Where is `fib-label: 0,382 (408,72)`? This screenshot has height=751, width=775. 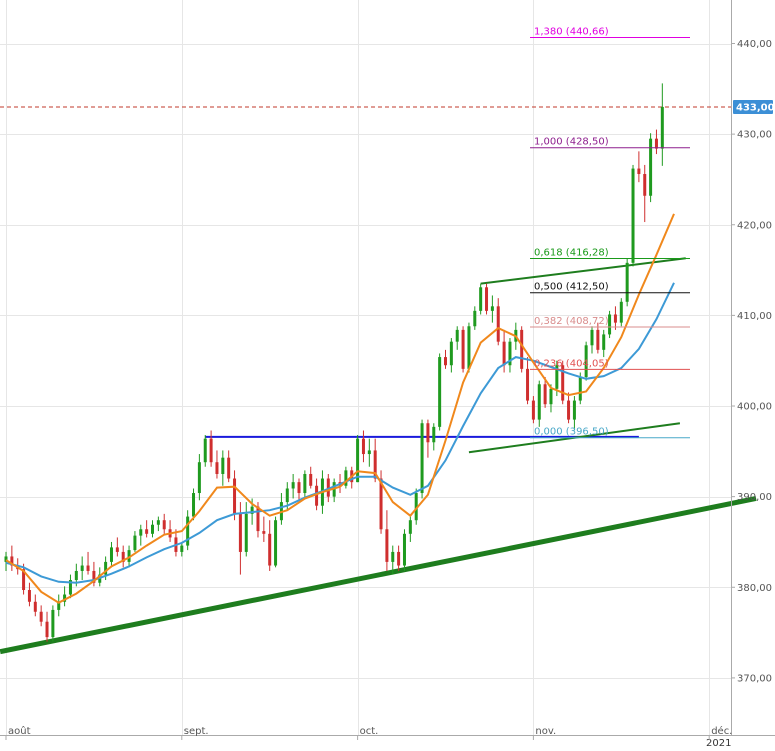
fib-label: 0,382 (408,72) is located at coordinates (571, 321).